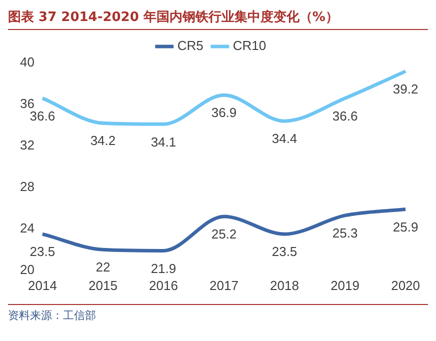 The image size is (436, 341). I want to click on legend-label: CR10, so click(249, 46).